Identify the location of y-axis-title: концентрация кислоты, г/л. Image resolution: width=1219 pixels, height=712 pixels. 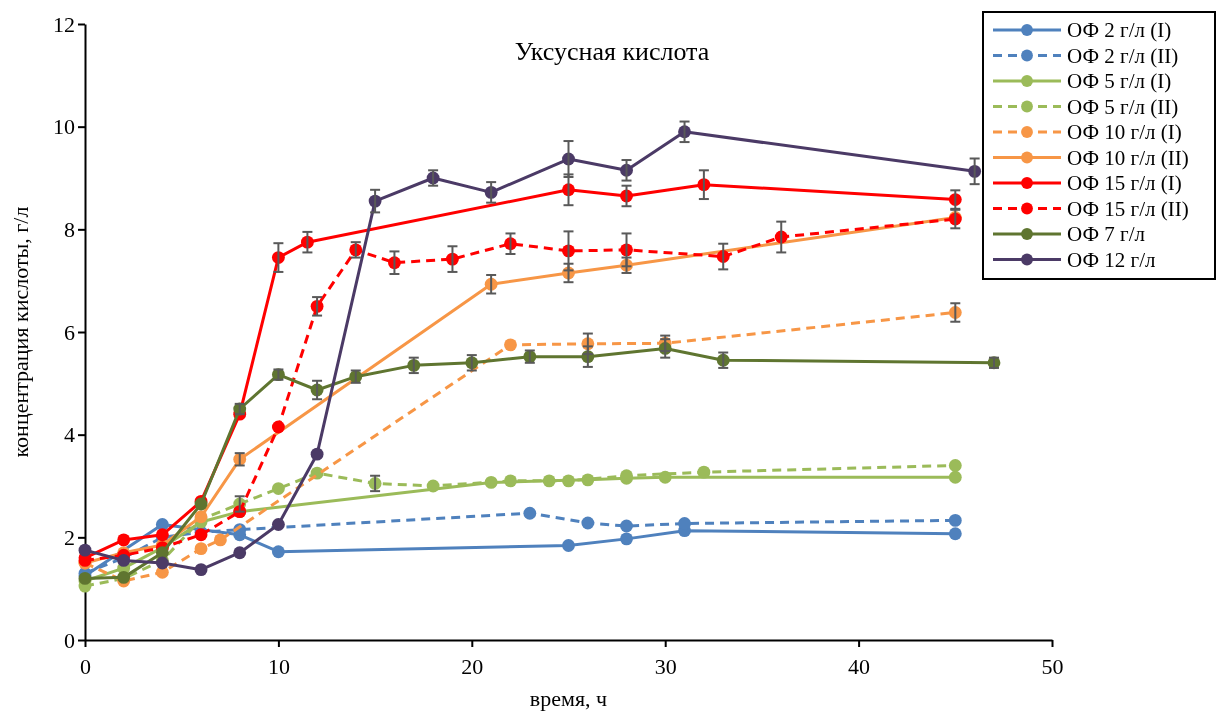
(20, 332).